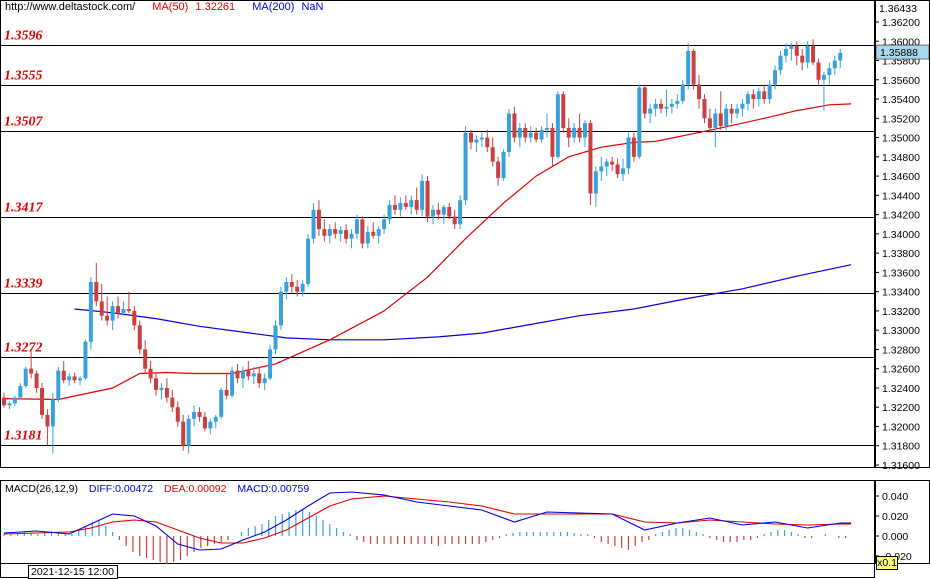 The image size is (930, 579). What do you see at coordinates (901, 370) in the screenshot?
I see `price-tick-label-18: 1.32600` at bounding box center [901, 370].